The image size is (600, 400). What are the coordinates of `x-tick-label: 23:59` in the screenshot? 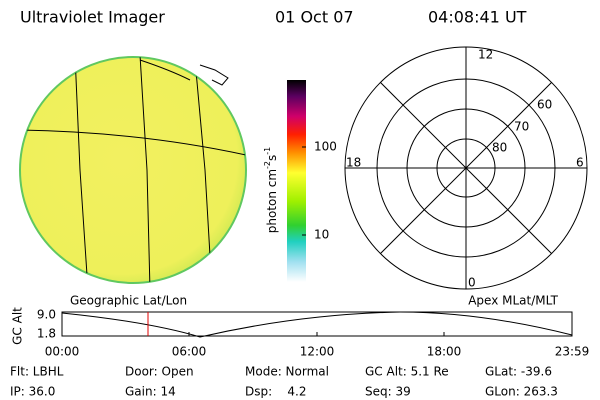 It's located at (572, 352).